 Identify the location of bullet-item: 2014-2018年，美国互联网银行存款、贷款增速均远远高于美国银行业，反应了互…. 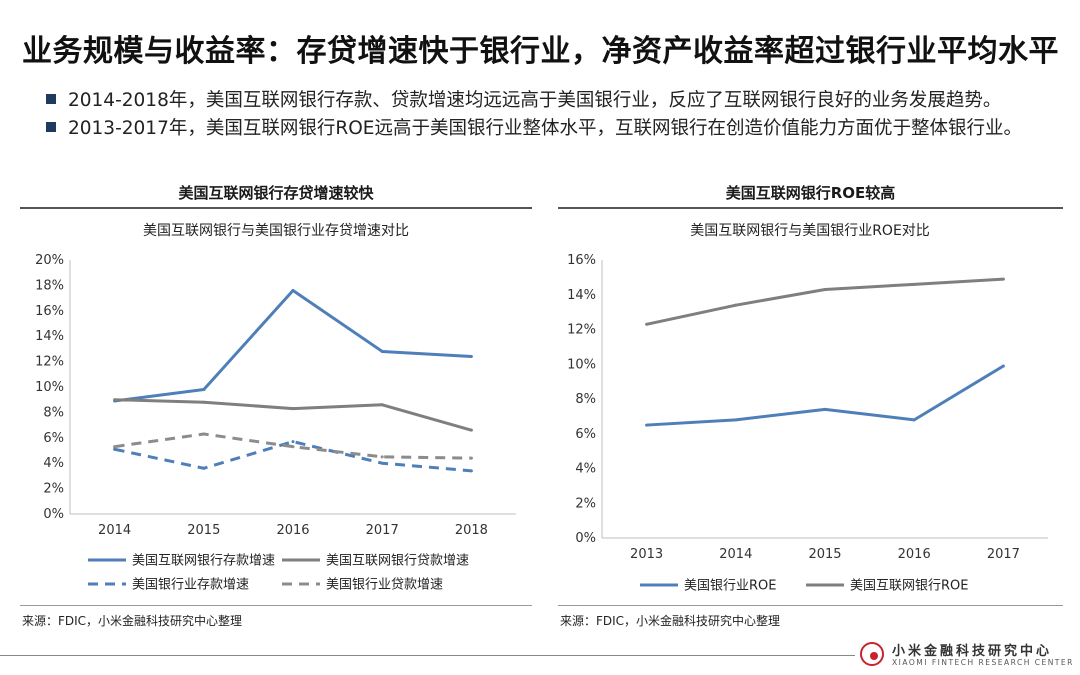
(556, 100).